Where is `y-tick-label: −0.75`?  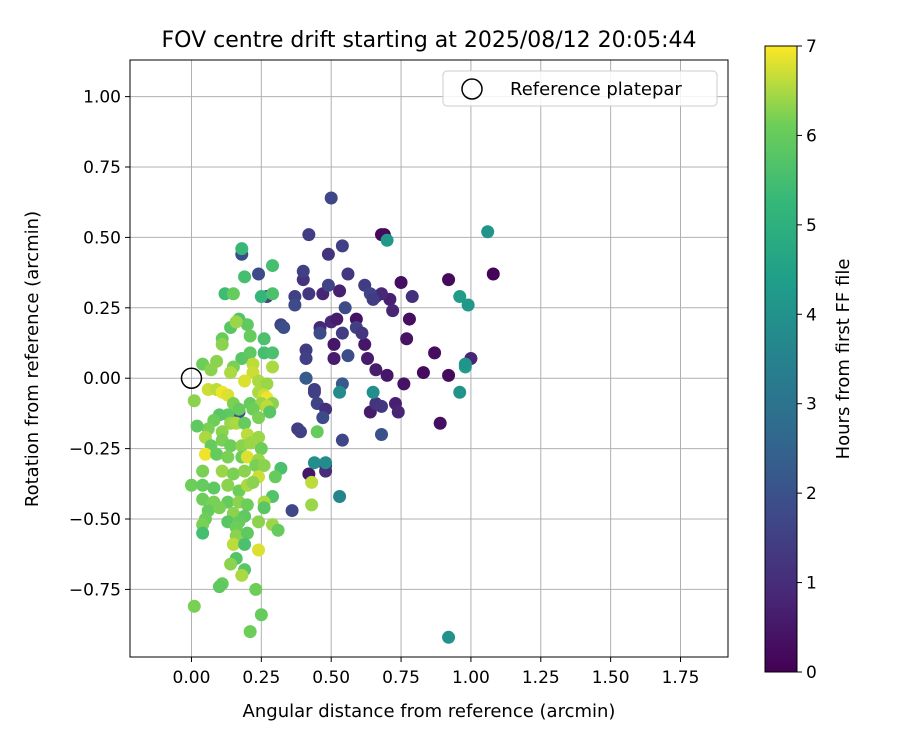 y-tick-label: −0.75 is located at coordinates (95, 590).